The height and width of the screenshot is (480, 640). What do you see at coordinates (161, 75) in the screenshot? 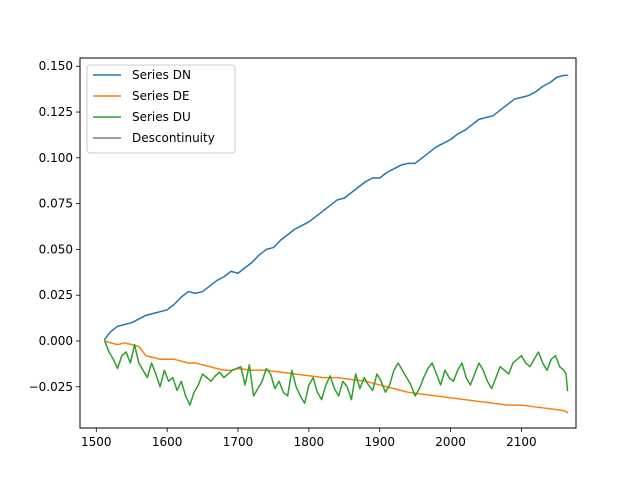
I see `legend-label: Series DN` at bounding box center [161, 75].